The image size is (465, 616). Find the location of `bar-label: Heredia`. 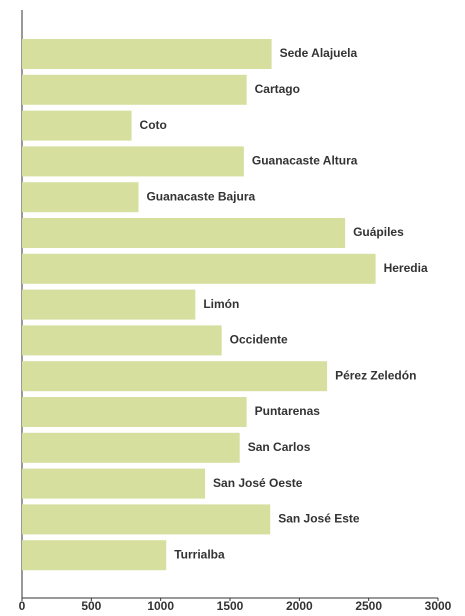

bar-label: Heredia is located at coordinates (406, 268).